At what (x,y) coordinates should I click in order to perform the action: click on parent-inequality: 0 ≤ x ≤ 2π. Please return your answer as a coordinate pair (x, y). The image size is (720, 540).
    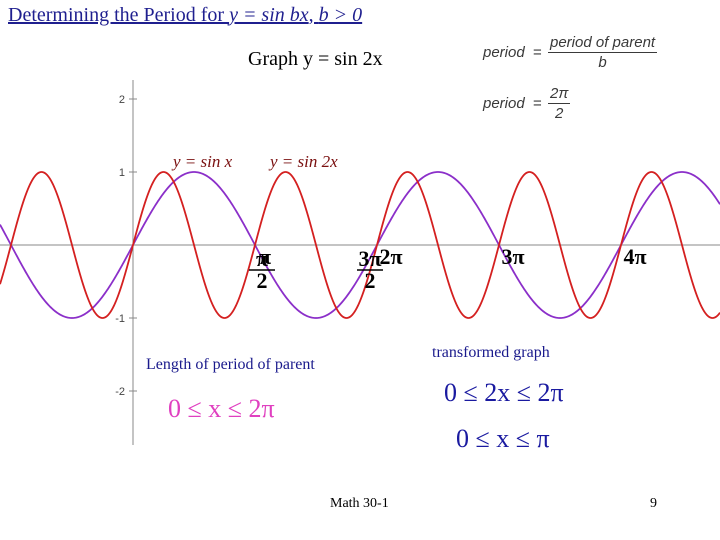
    Looking at the image, I should click on (221, 408).